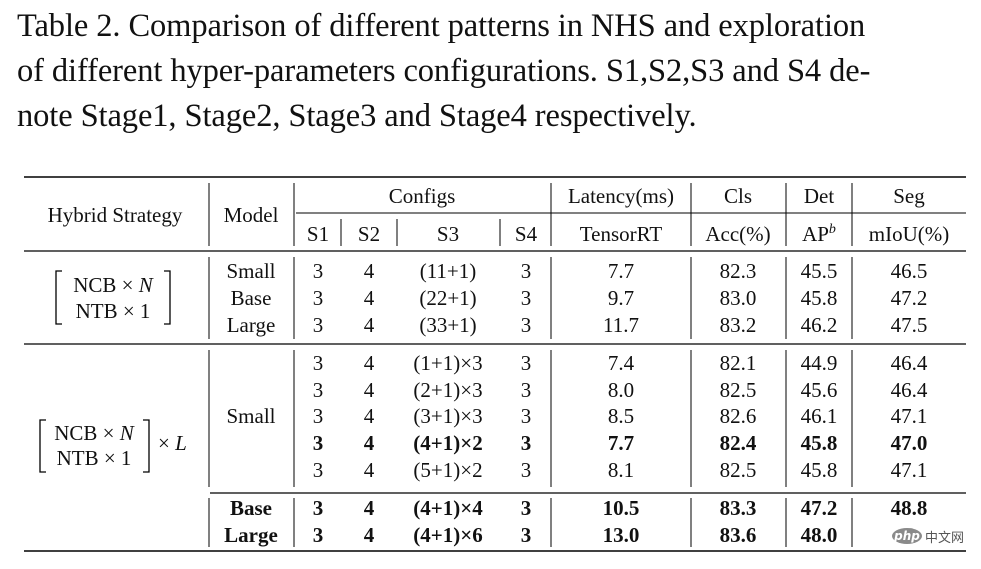 This screenshot has height=569, width=981. What do you see at coordinates (447, 470) in the screenshot?
I see `cell-s3: (5+1)×2` at bounding box center [447, 470].